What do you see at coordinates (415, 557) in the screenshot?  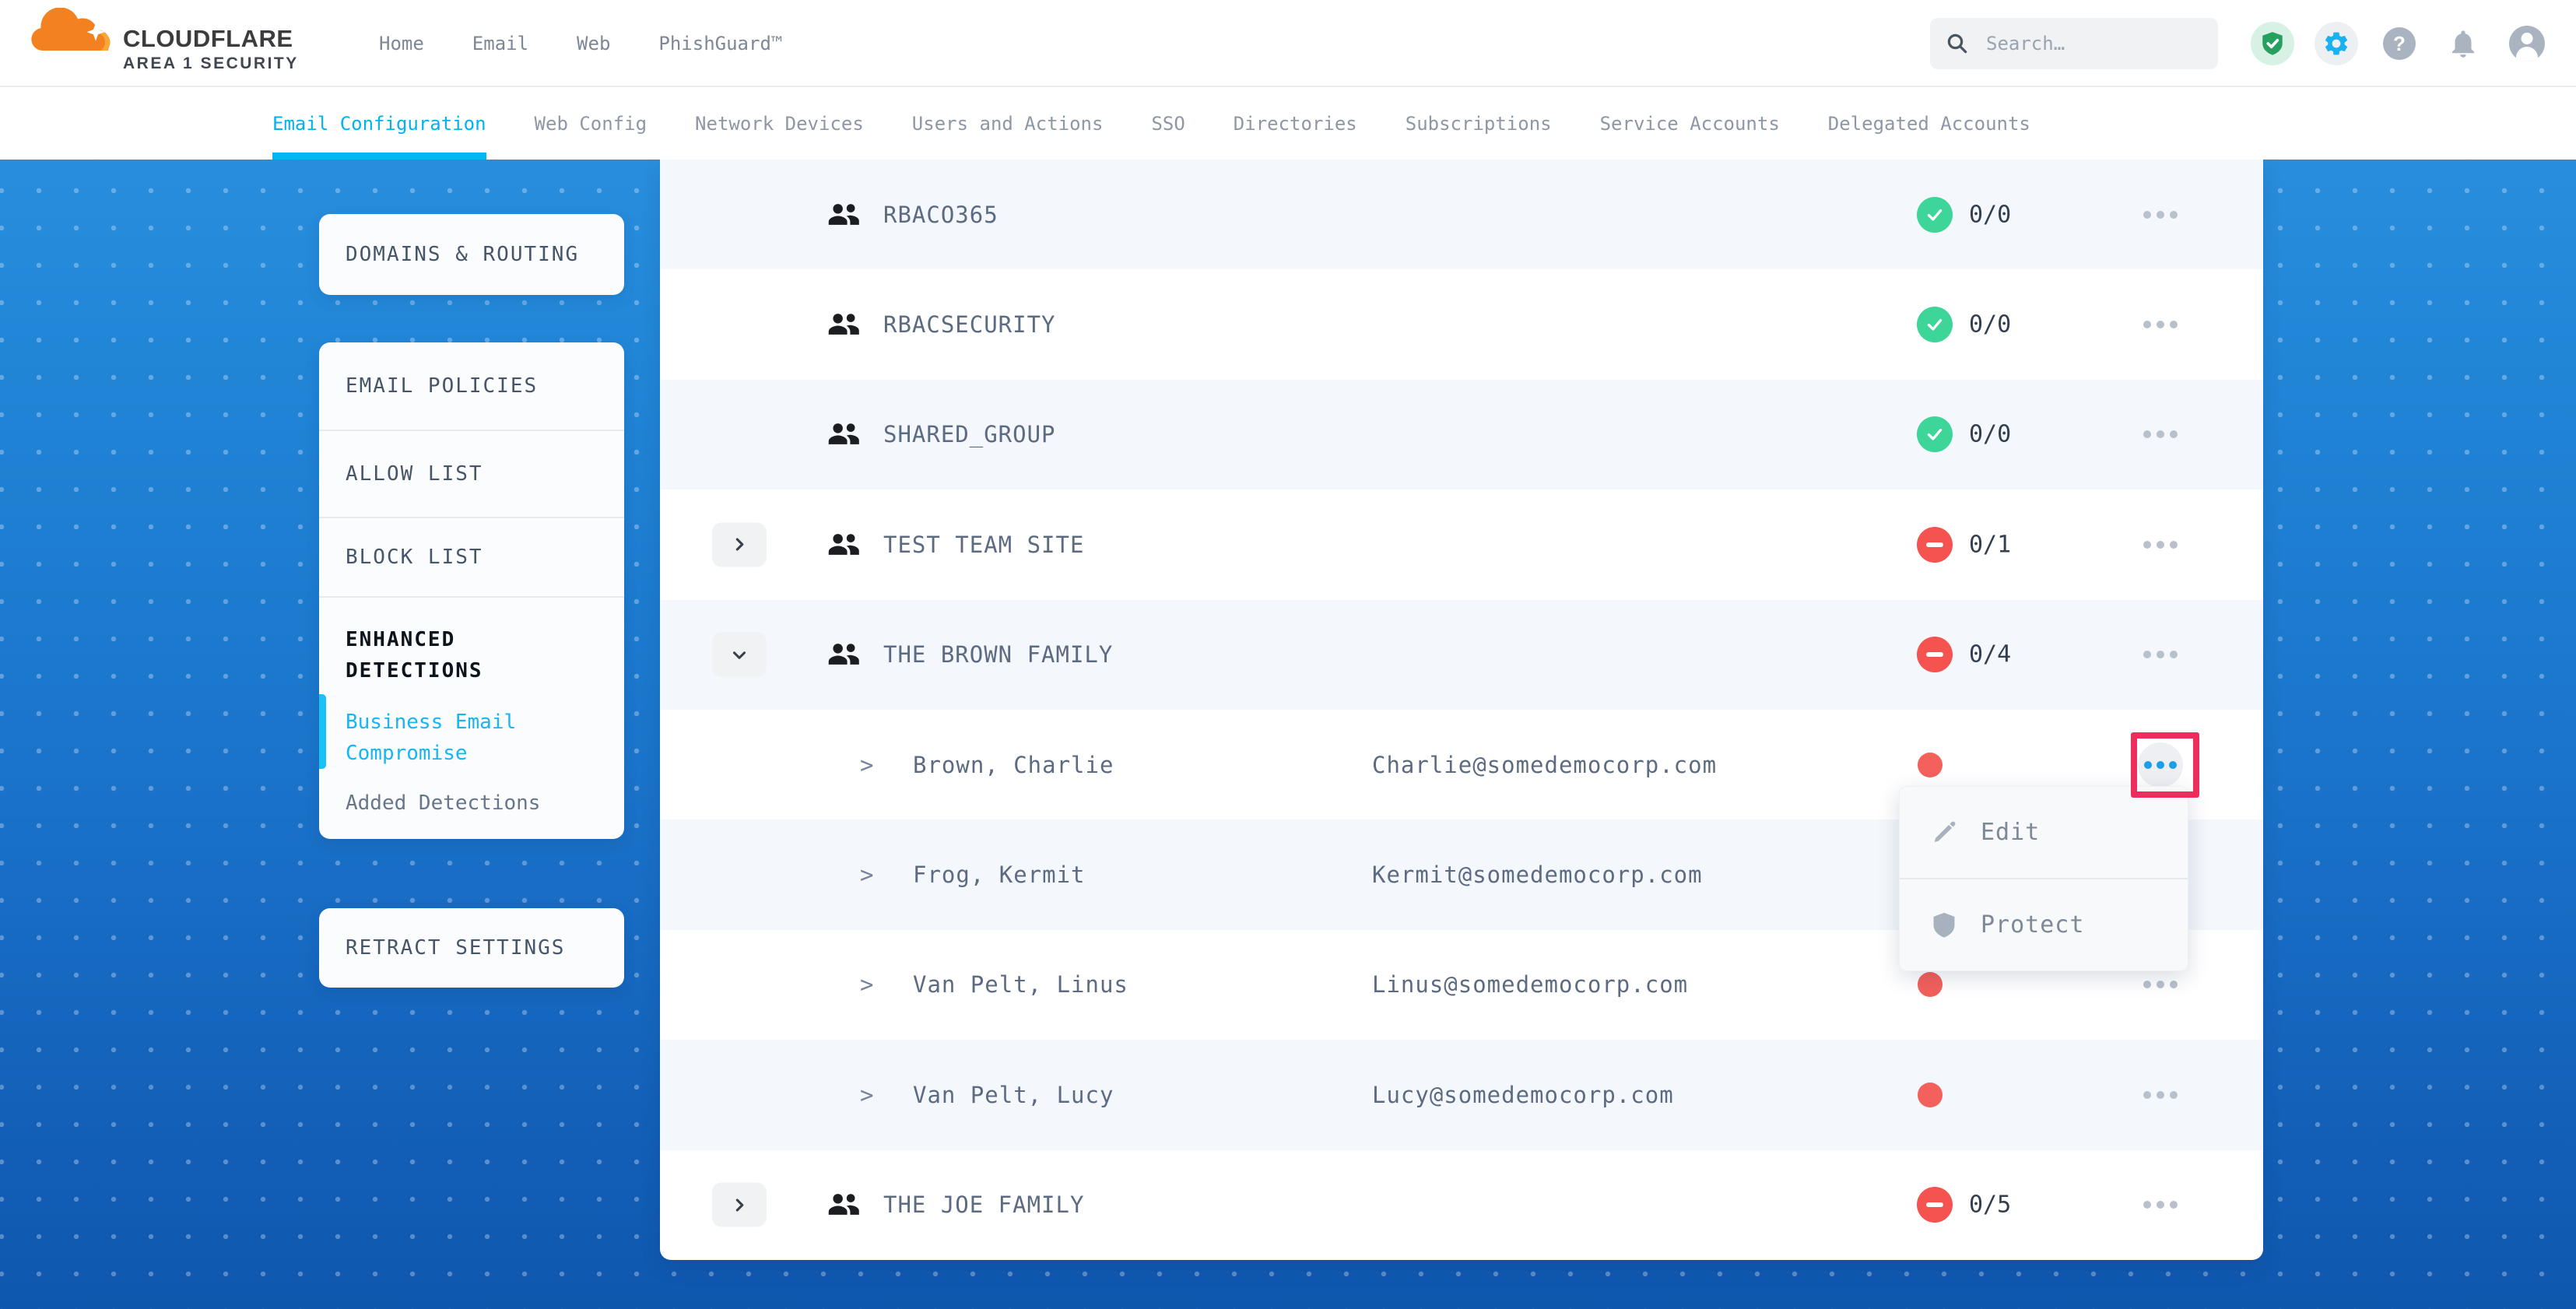 I see `sidebar-item-block-list: BLOCK LIST` at bounding box center [415, 557].